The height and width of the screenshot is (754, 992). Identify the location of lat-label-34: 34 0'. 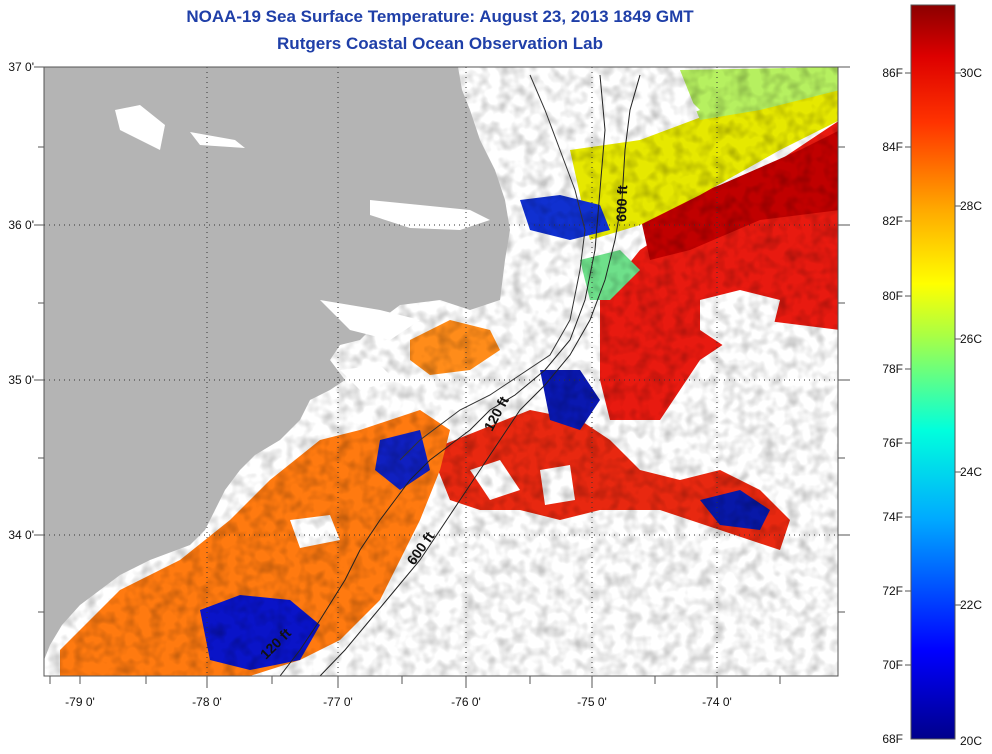
(21, 535).